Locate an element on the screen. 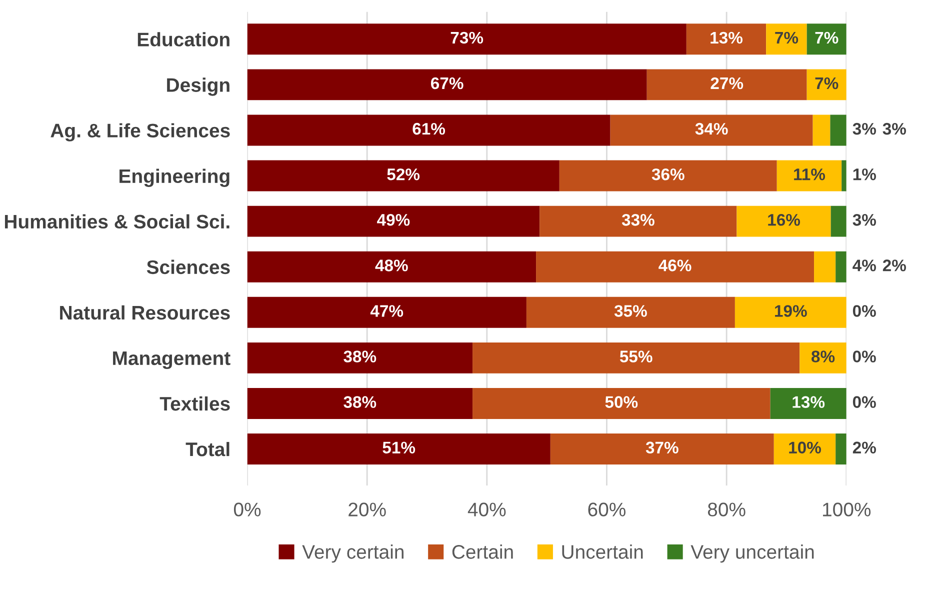  y-tick-label: Education is located at coordinates (184, 39).